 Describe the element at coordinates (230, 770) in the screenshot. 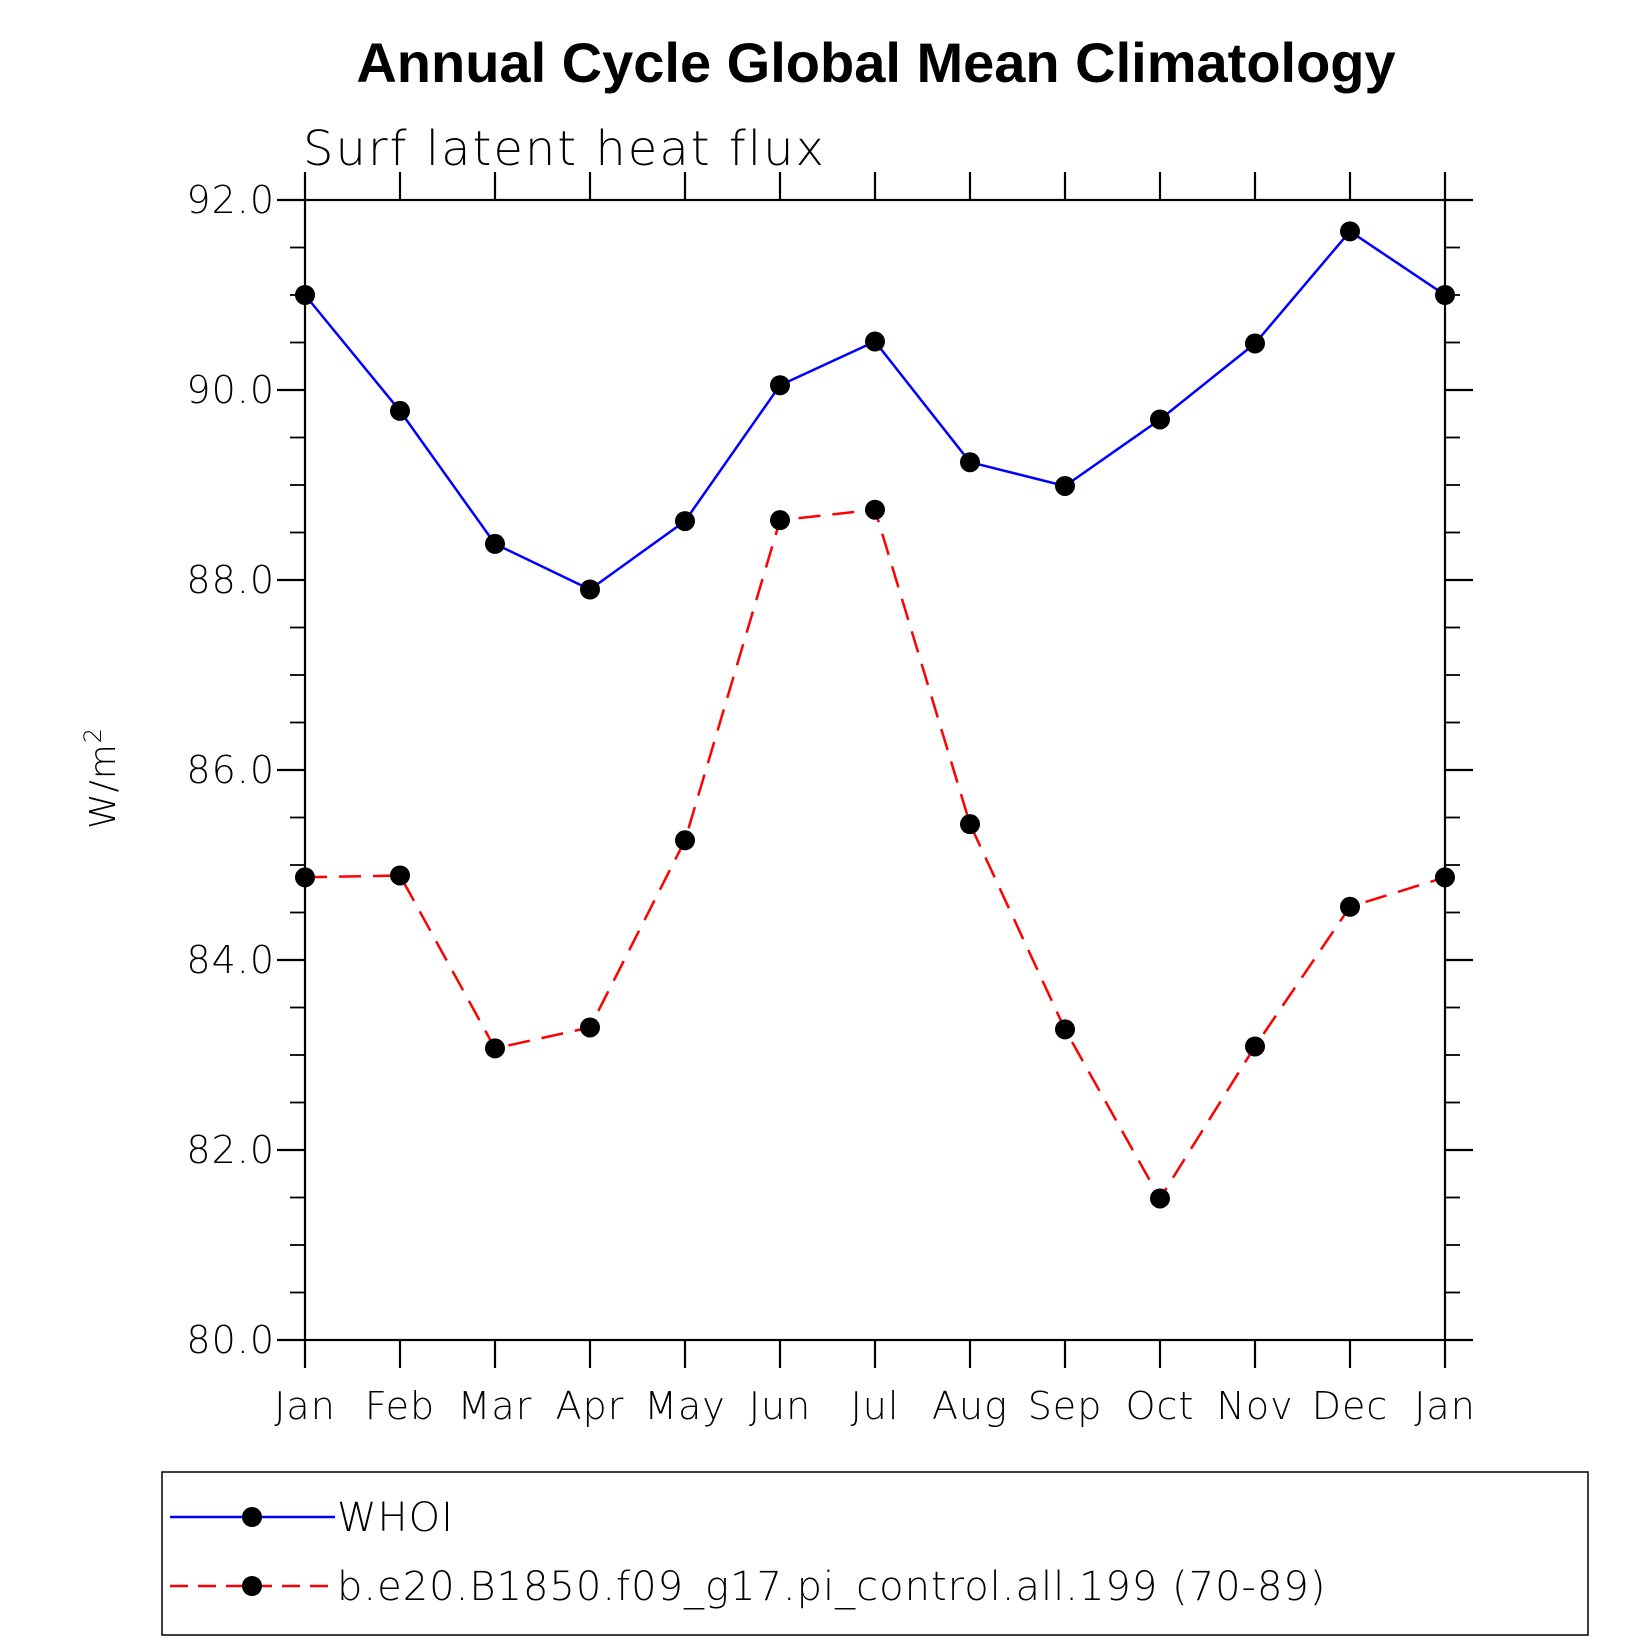

I see `y-tick-label: 86.0` at that location.